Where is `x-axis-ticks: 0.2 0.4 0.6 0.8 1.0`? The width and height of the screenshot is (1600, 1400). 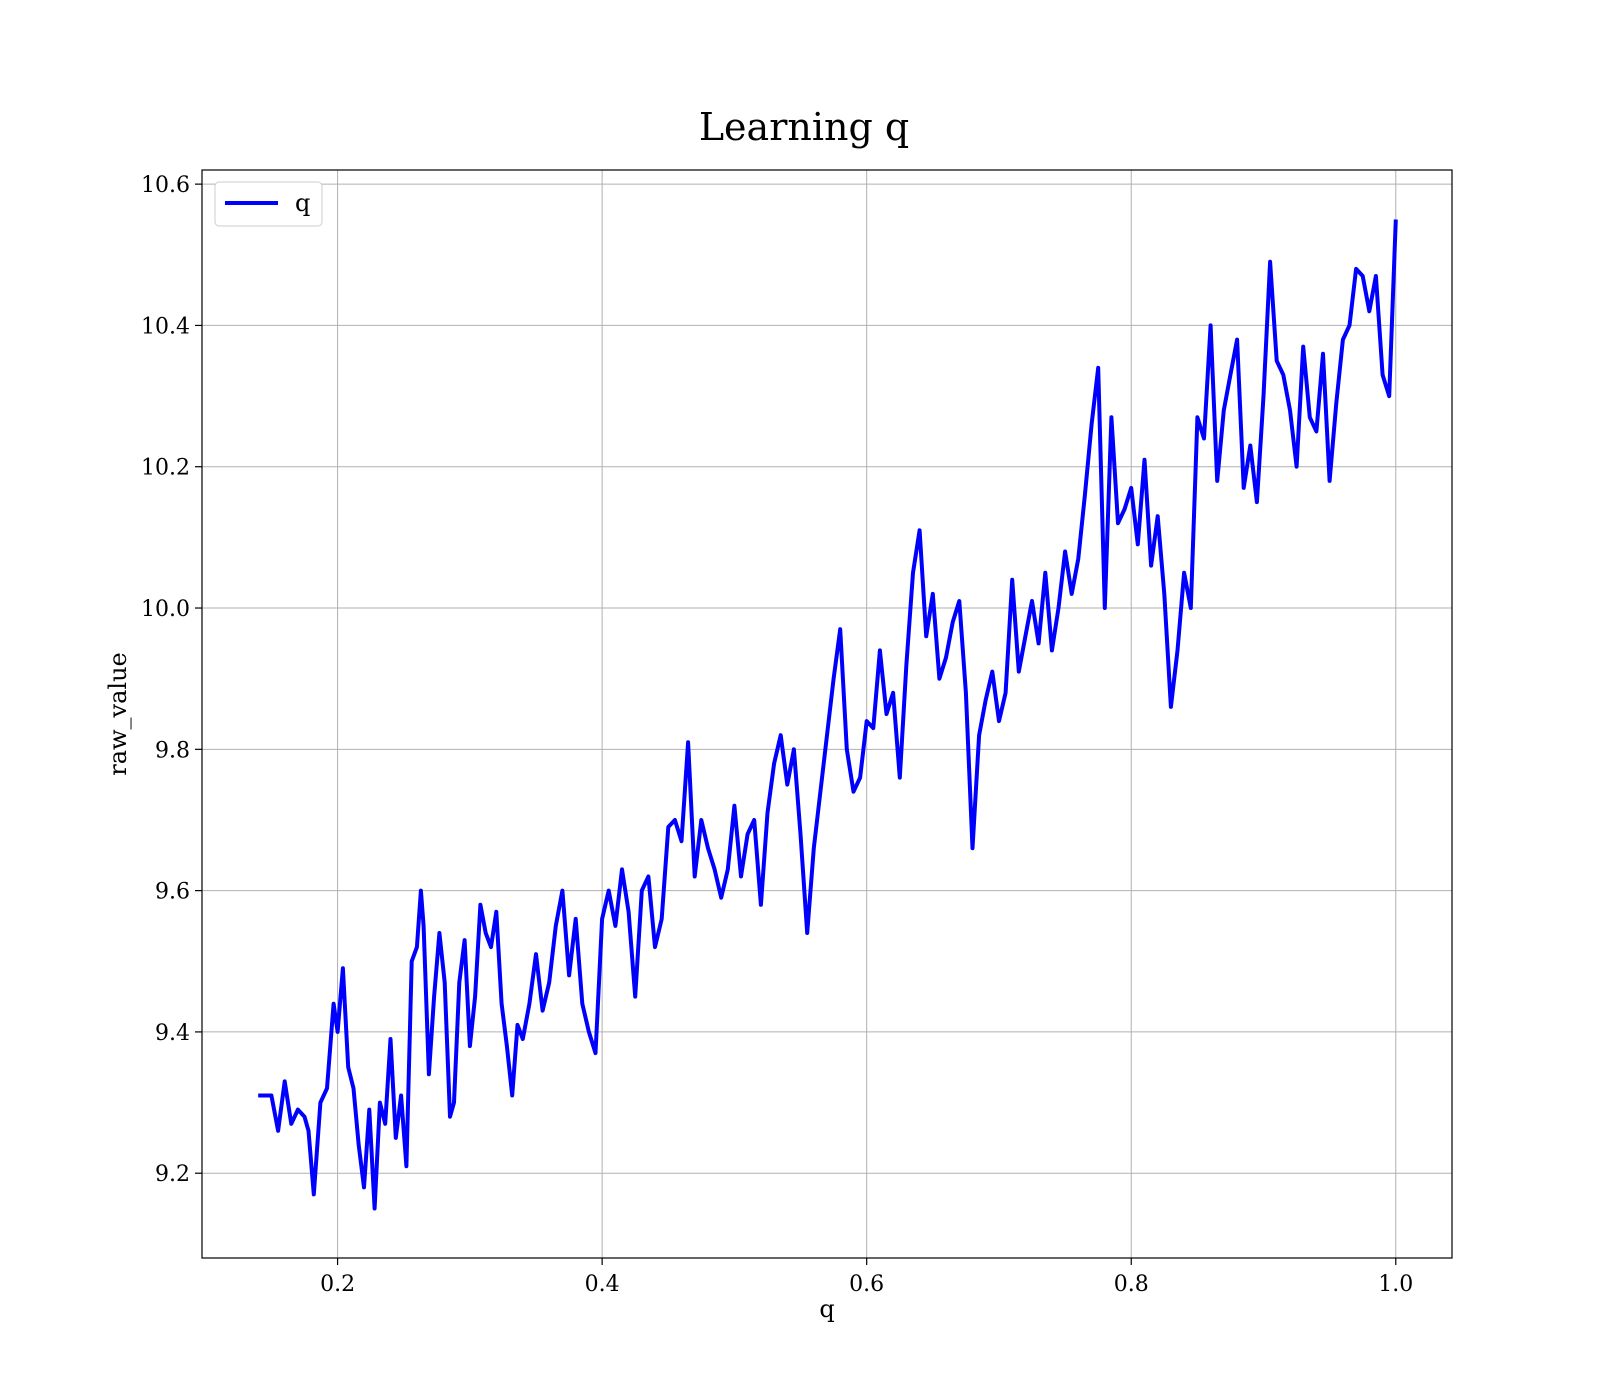
x-axis-ticks: 0.2 0.4 0.6 0.8 1.0 is located at coordinates (866, 1277).